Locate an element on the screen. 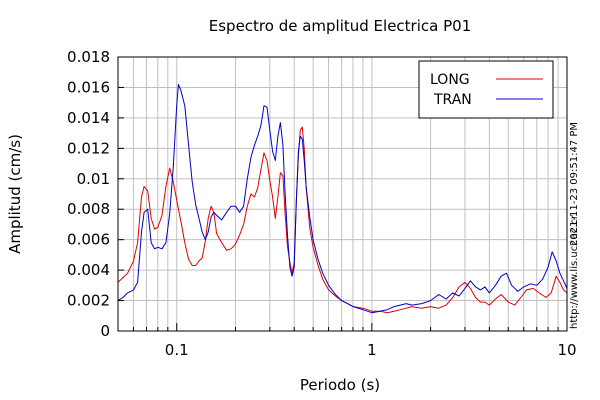 The image size is (600, 400). legend-box is located at coordinates (486, 89).